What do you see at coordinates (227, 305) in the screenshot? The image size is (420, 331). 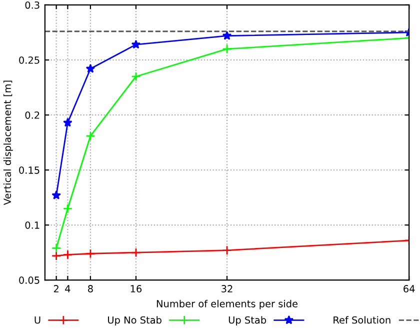 I see `x-axis-title: Number of elements per side` at bounding box center [227, 305].